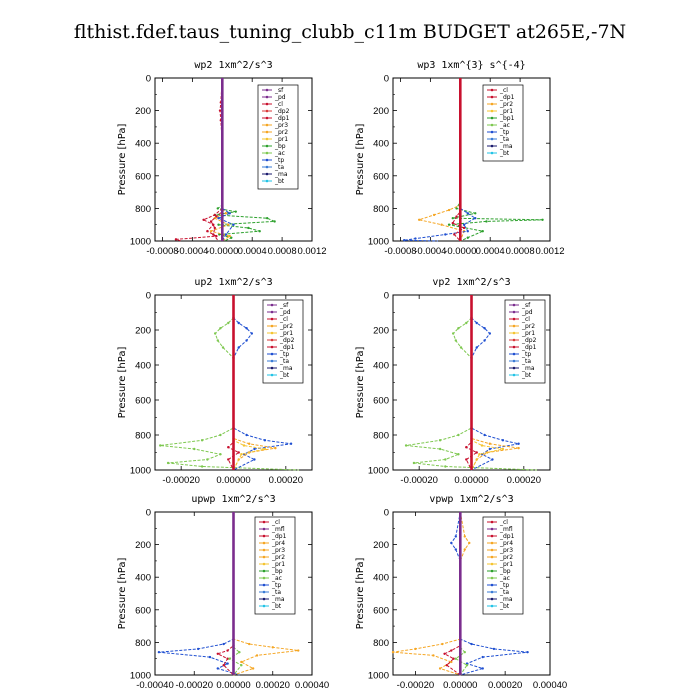 This screenshot has width=700, height=700. What do you see at coordinates (282, 111) in the screenshot?
I see `legend-label: _dp2` at bounding box center [282, 111].